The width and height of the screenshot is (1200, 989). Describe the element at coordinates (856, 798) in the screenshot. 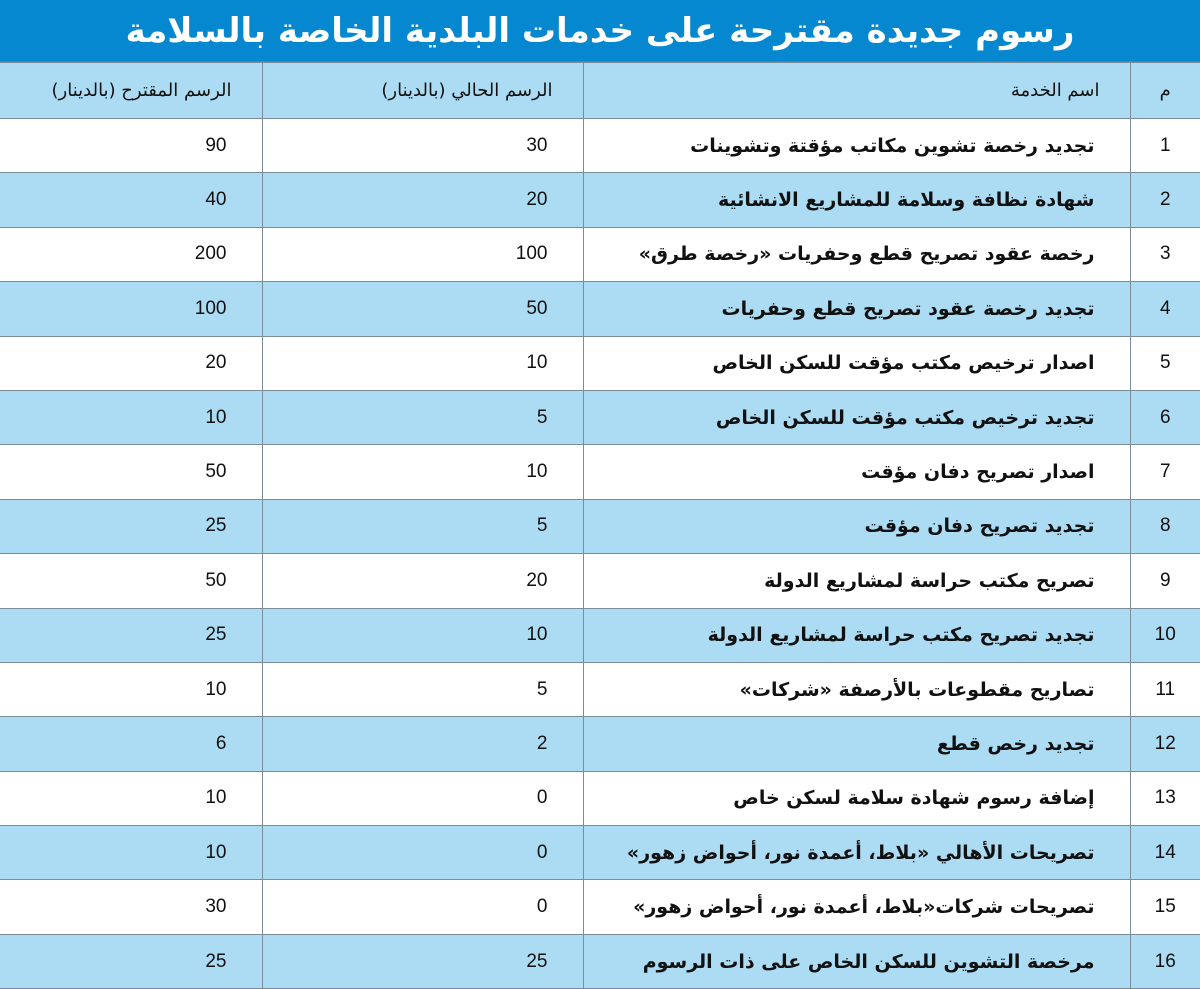

I see `service-name: إضافة رسوم شهادة سلامة لسكن خاص` at that location.